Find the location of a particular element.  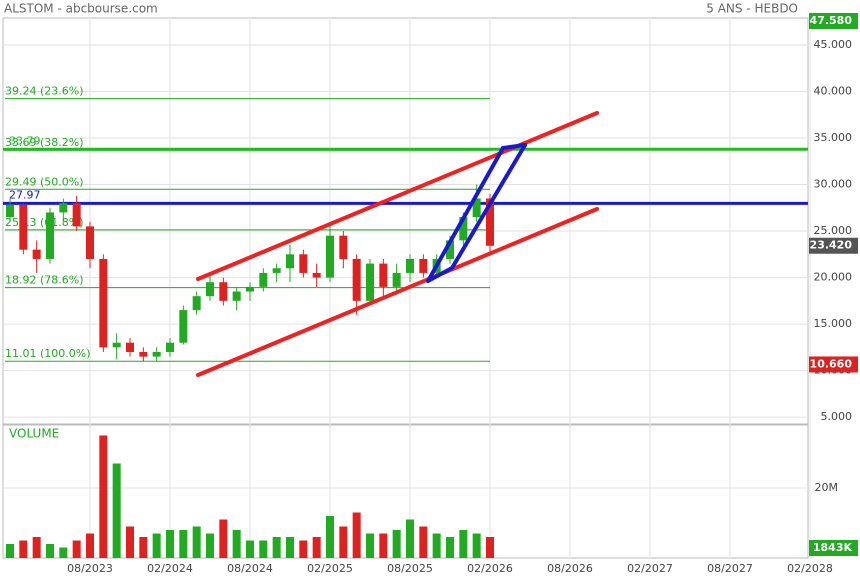

steep-channel-left is located at coordinates (465, 214).